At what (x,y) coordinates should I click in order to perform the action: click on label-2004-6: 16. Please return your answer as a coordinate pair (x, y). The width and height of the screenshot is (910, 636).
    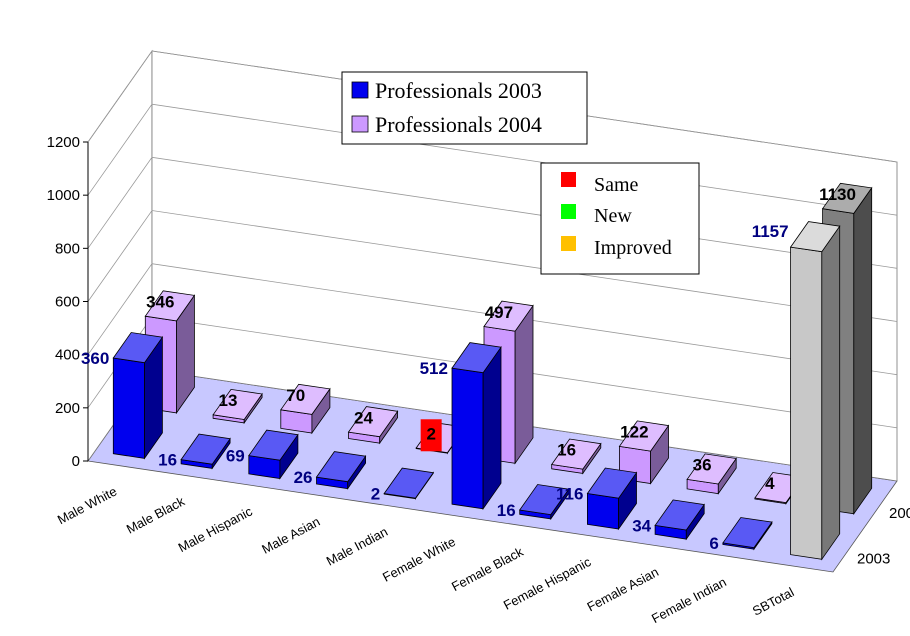
    Looking at the image, I should click on (566, 450).